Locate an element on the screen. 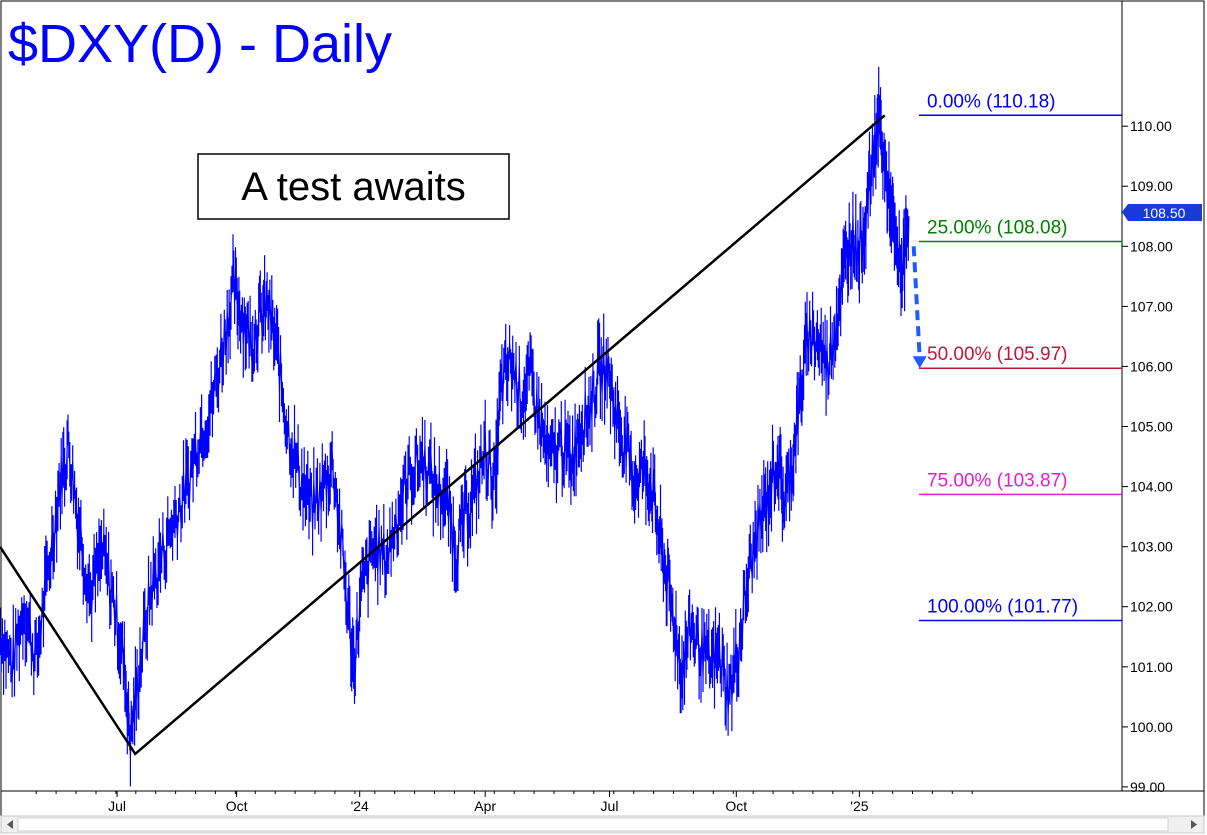 This screenshot has width=1207, height=835. fib-level-label: 0.00% (110.18) is located at coordinates (991, 101).